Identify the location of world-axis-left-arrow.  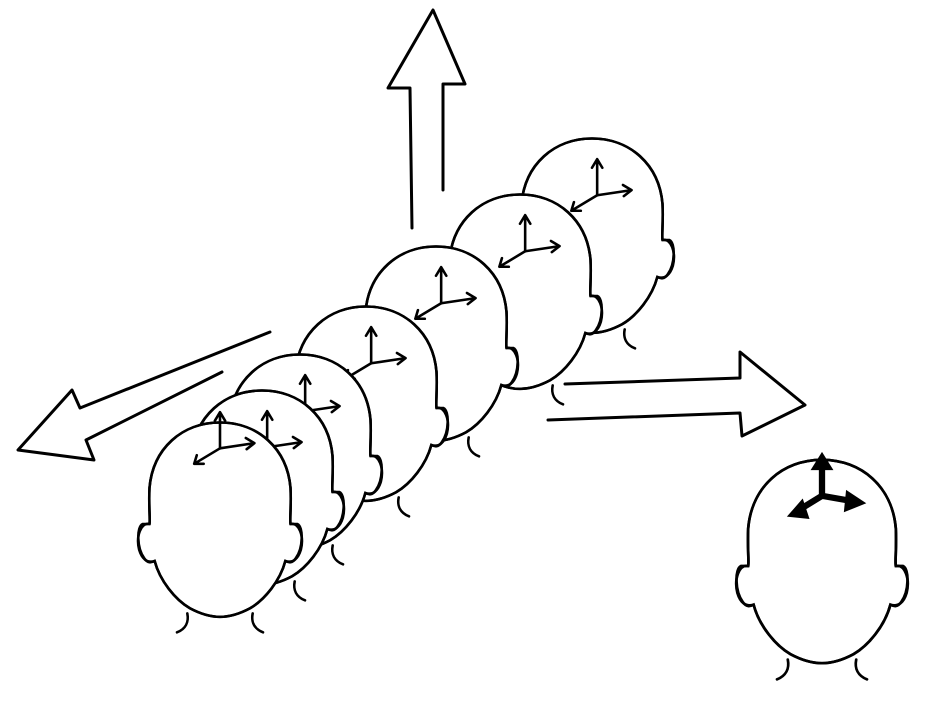
(144, 396).